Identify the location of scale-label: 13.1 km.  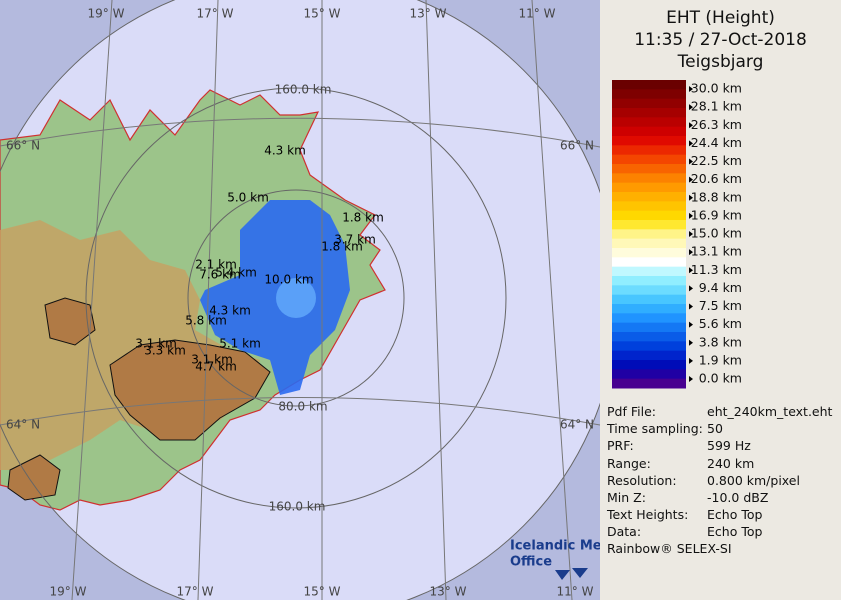
(716, 251).